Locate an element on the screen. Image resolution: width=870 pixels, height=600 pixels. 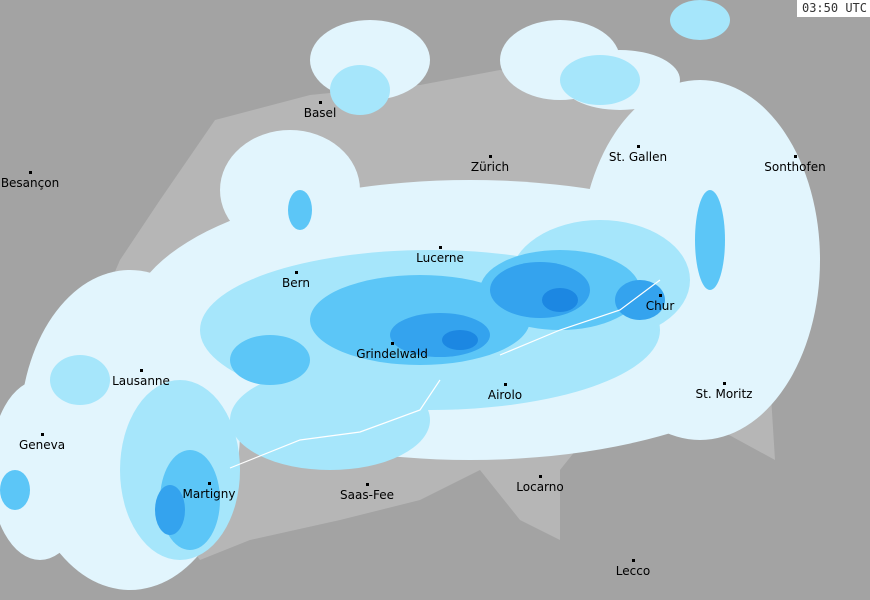
city-label: Geneva is located at coordinates (42, 445).